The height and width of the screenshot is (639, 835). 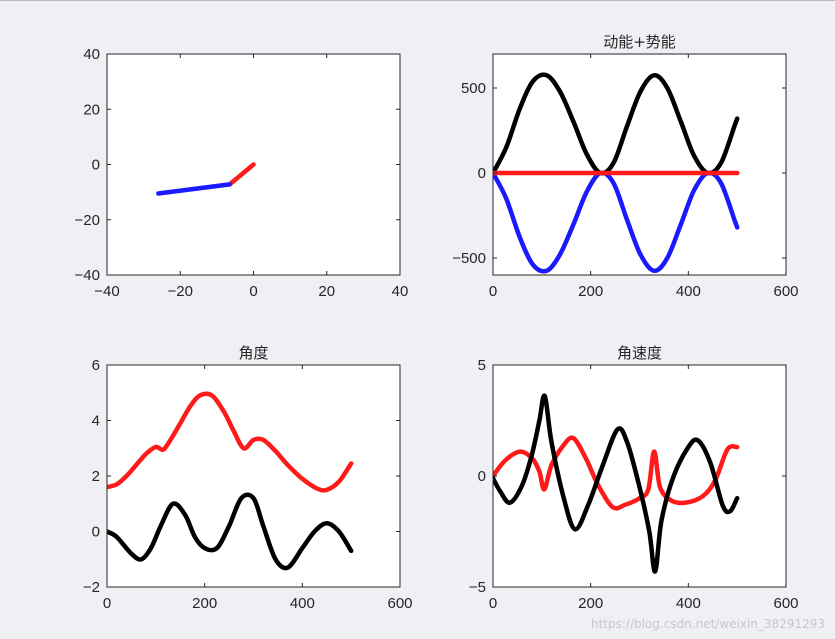 What do you see at coordinates (417, 0) in the screenshot?
I see `window-top-border` at bounding box center [417, 0].